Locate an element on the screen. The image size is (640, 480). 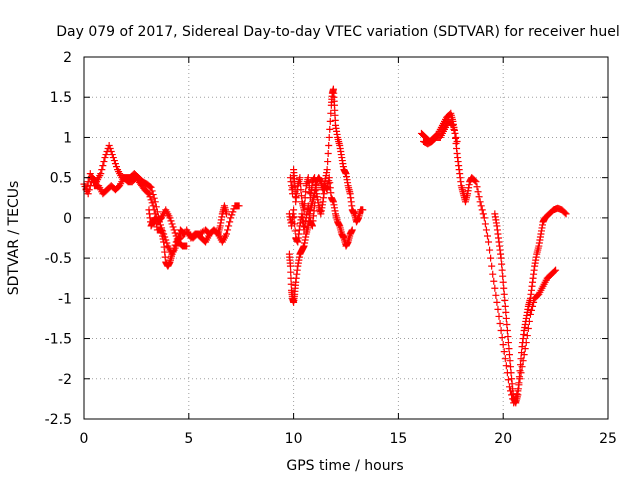
x-tick-label: 25 is located at coordinates (608, 439).